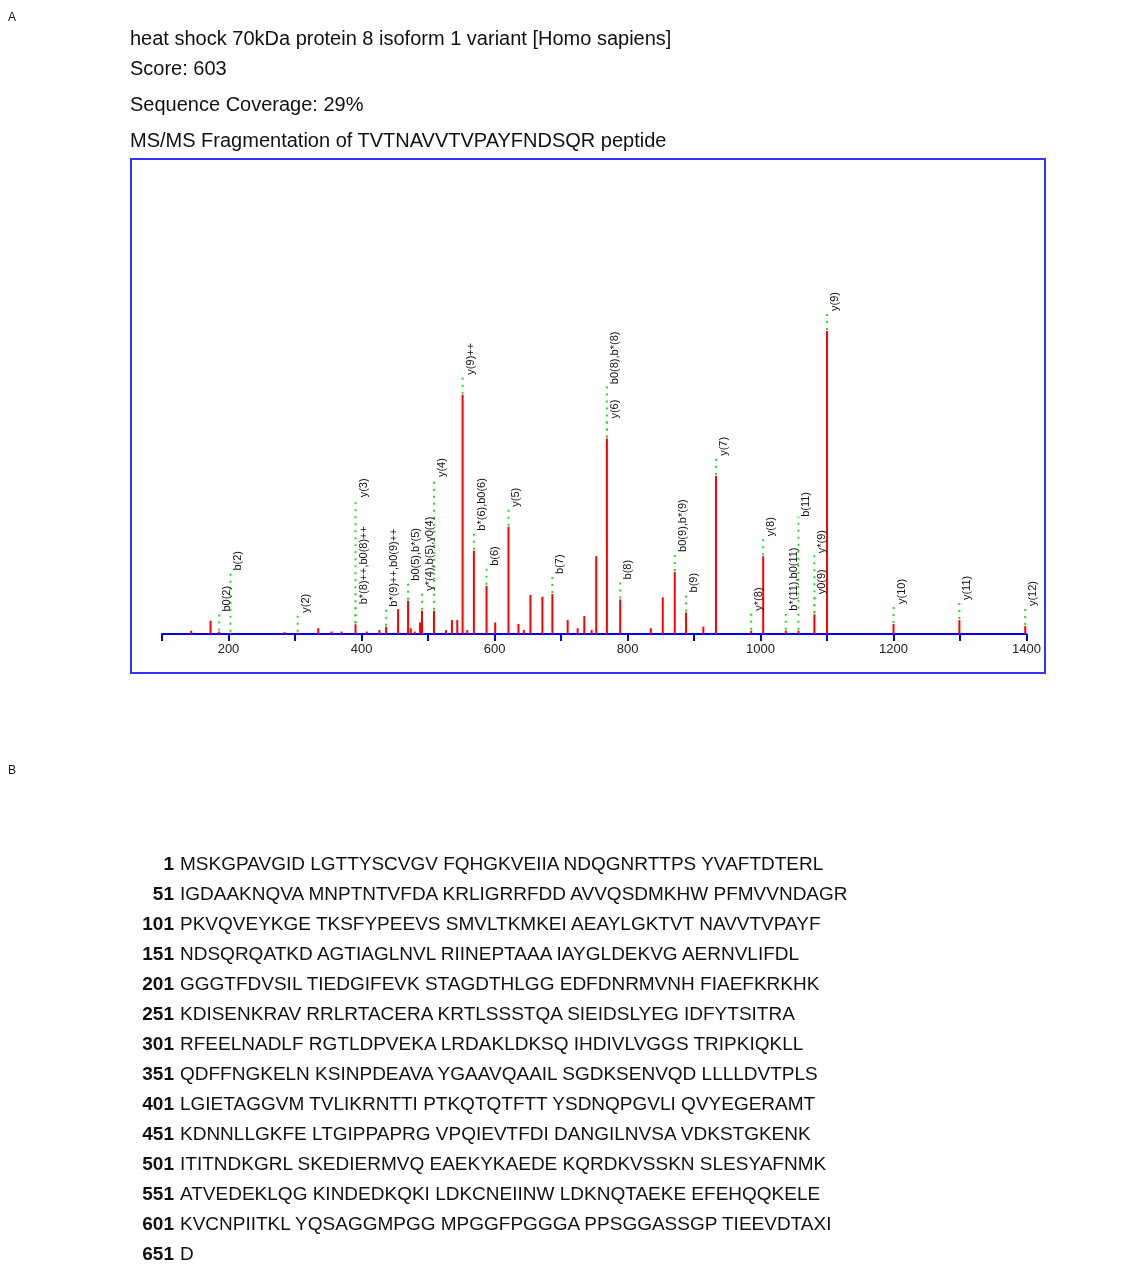 Image resolution: width=1134 pixels, height=1266 pixels. I want to click on annotation: y(5), so click(515, 497).